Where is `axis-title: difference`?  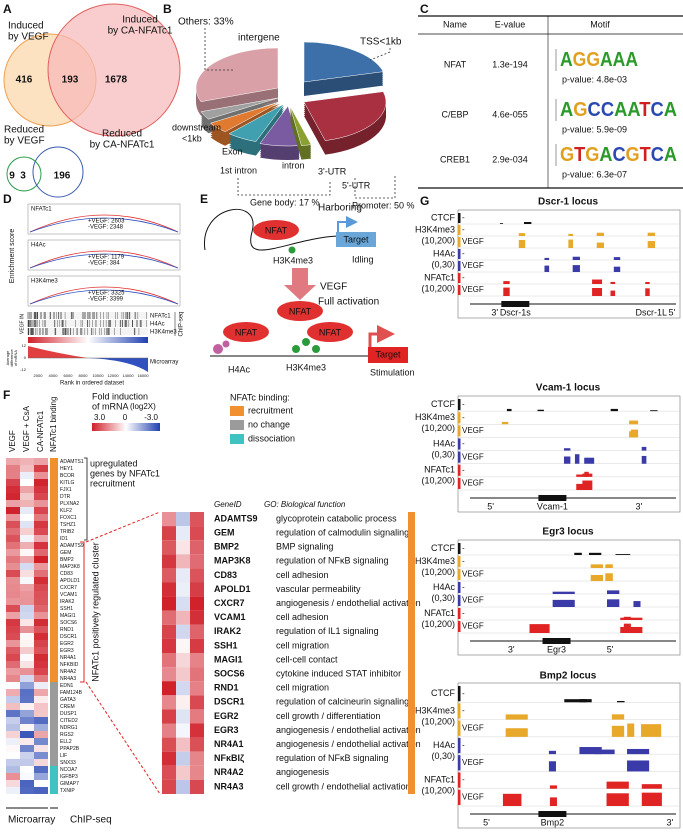
axis-title: difference is located at coordinates (11, 357).